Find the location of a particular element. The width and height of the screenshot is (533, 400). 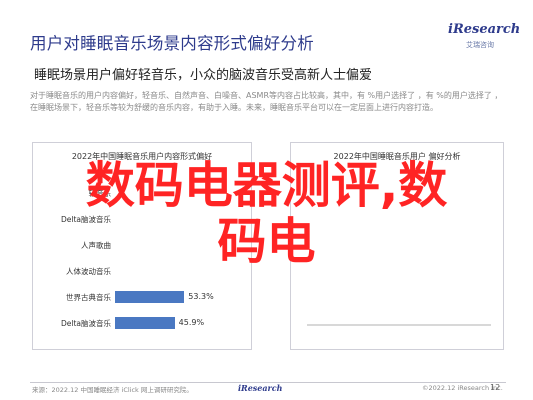

left-chart-title: 2022年中国睡眠音乐用户内容形式偏好 is located at coordinates (142, 156).